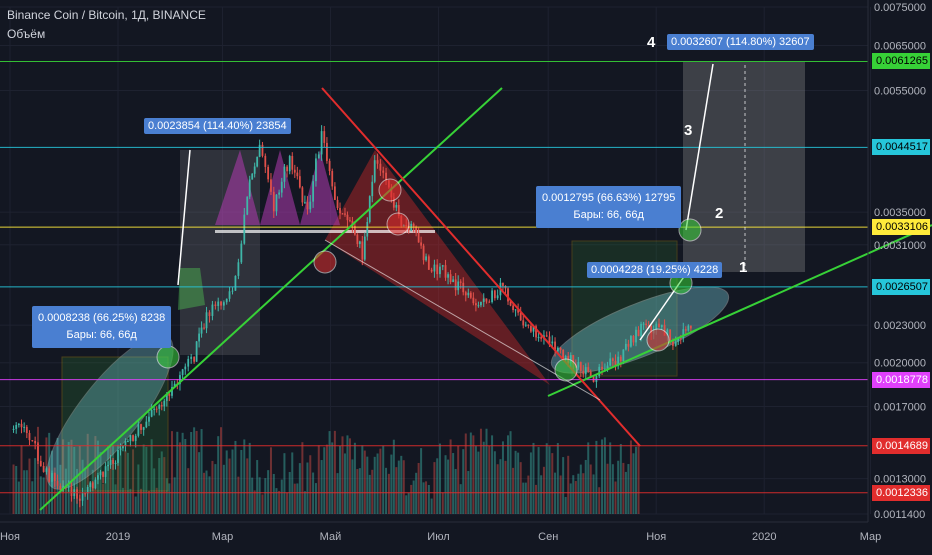  I want to click on wave-label-4: 4, so click(651, 42).